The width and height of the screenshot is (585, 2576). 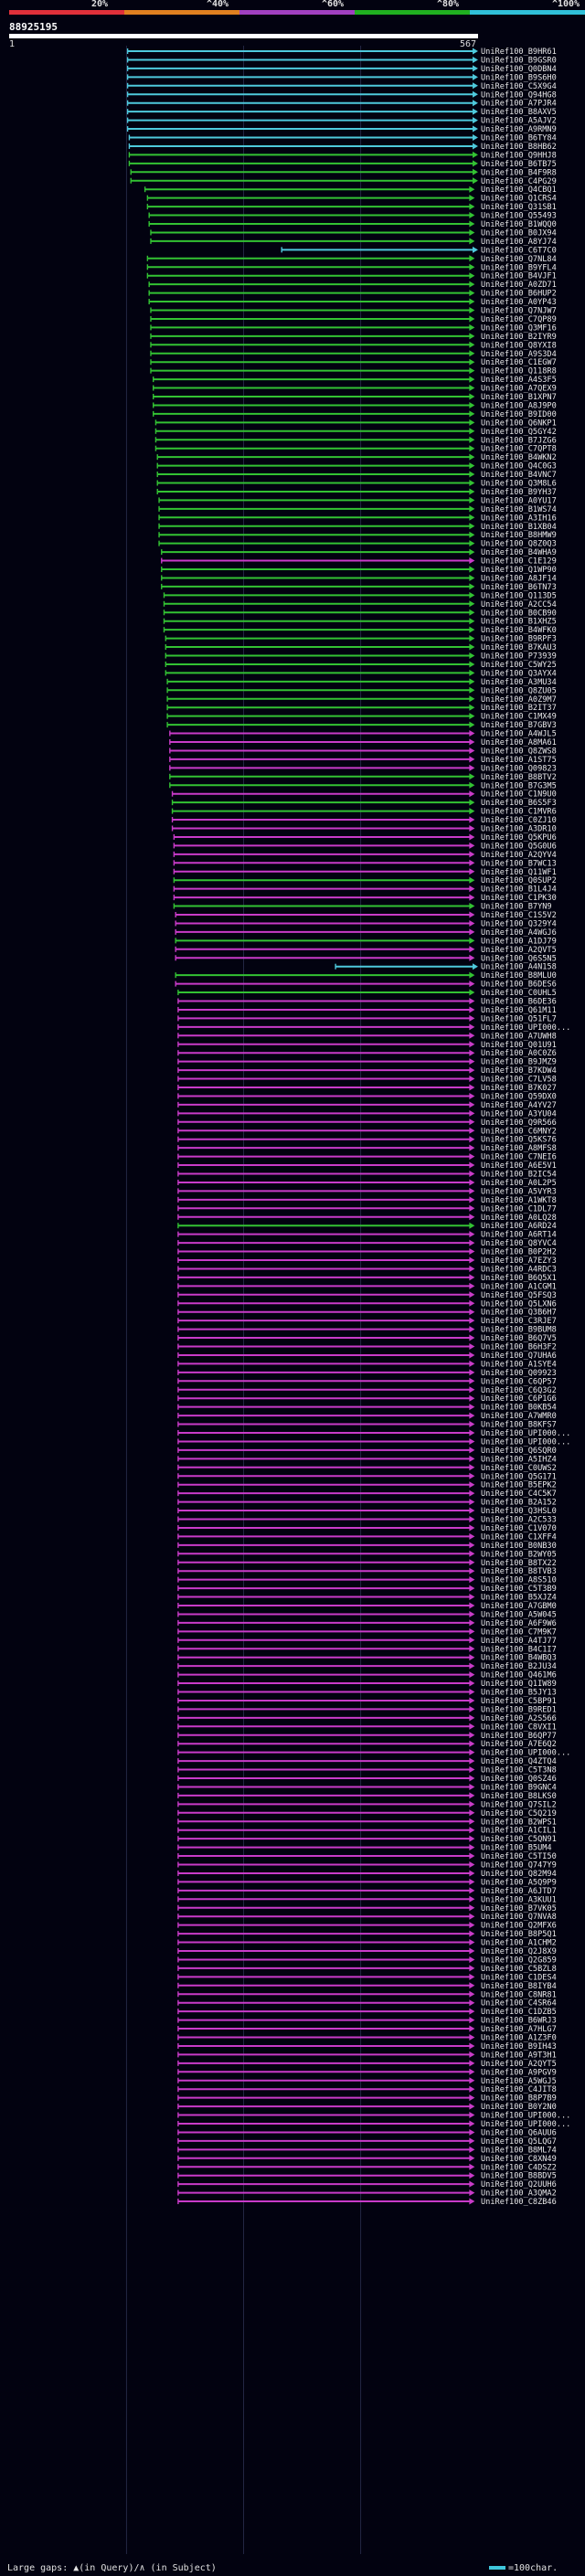 What do you see at coordinates (367, 1113) in the screenshot?
I see `hit-row: UniRef100_A3YU04` at bounding box center [367, 1113].